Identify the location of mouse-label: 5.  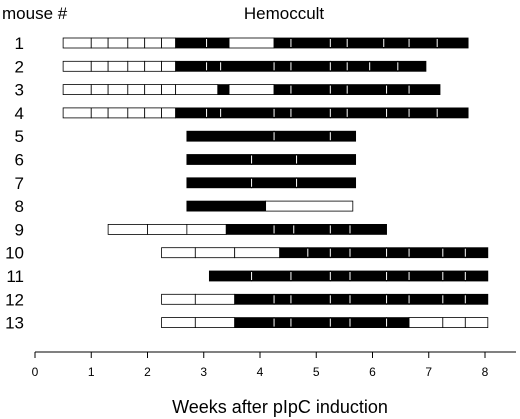
(19, 136).